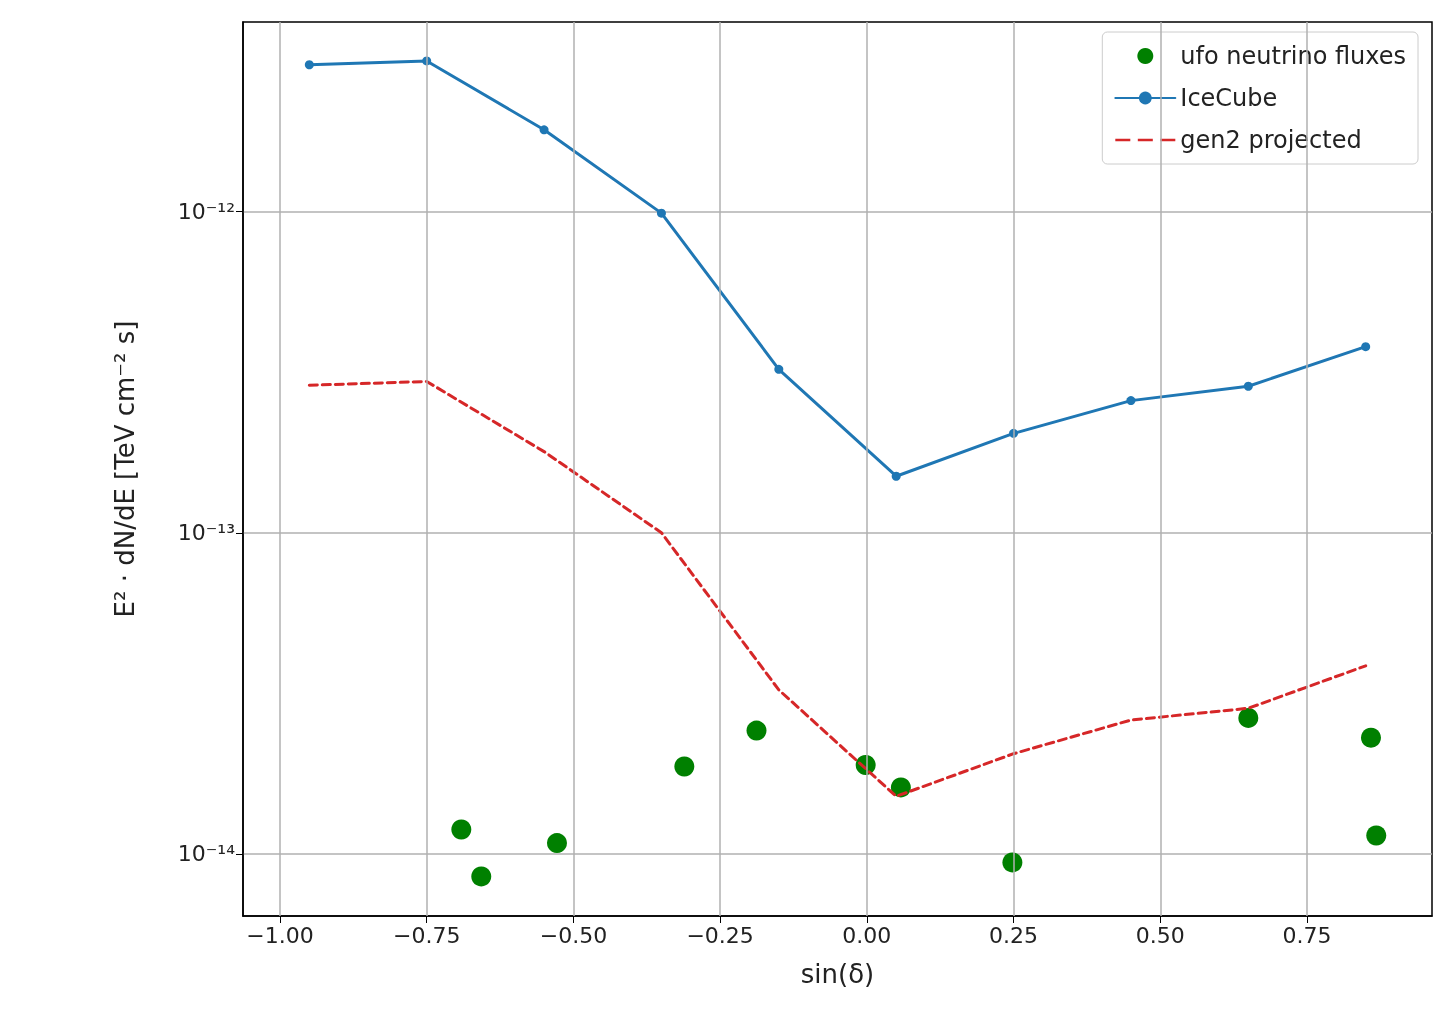 This screenshot has height=1022, width=1446. I want to click on x-tick-label: 0.75, so click(1307, 935).